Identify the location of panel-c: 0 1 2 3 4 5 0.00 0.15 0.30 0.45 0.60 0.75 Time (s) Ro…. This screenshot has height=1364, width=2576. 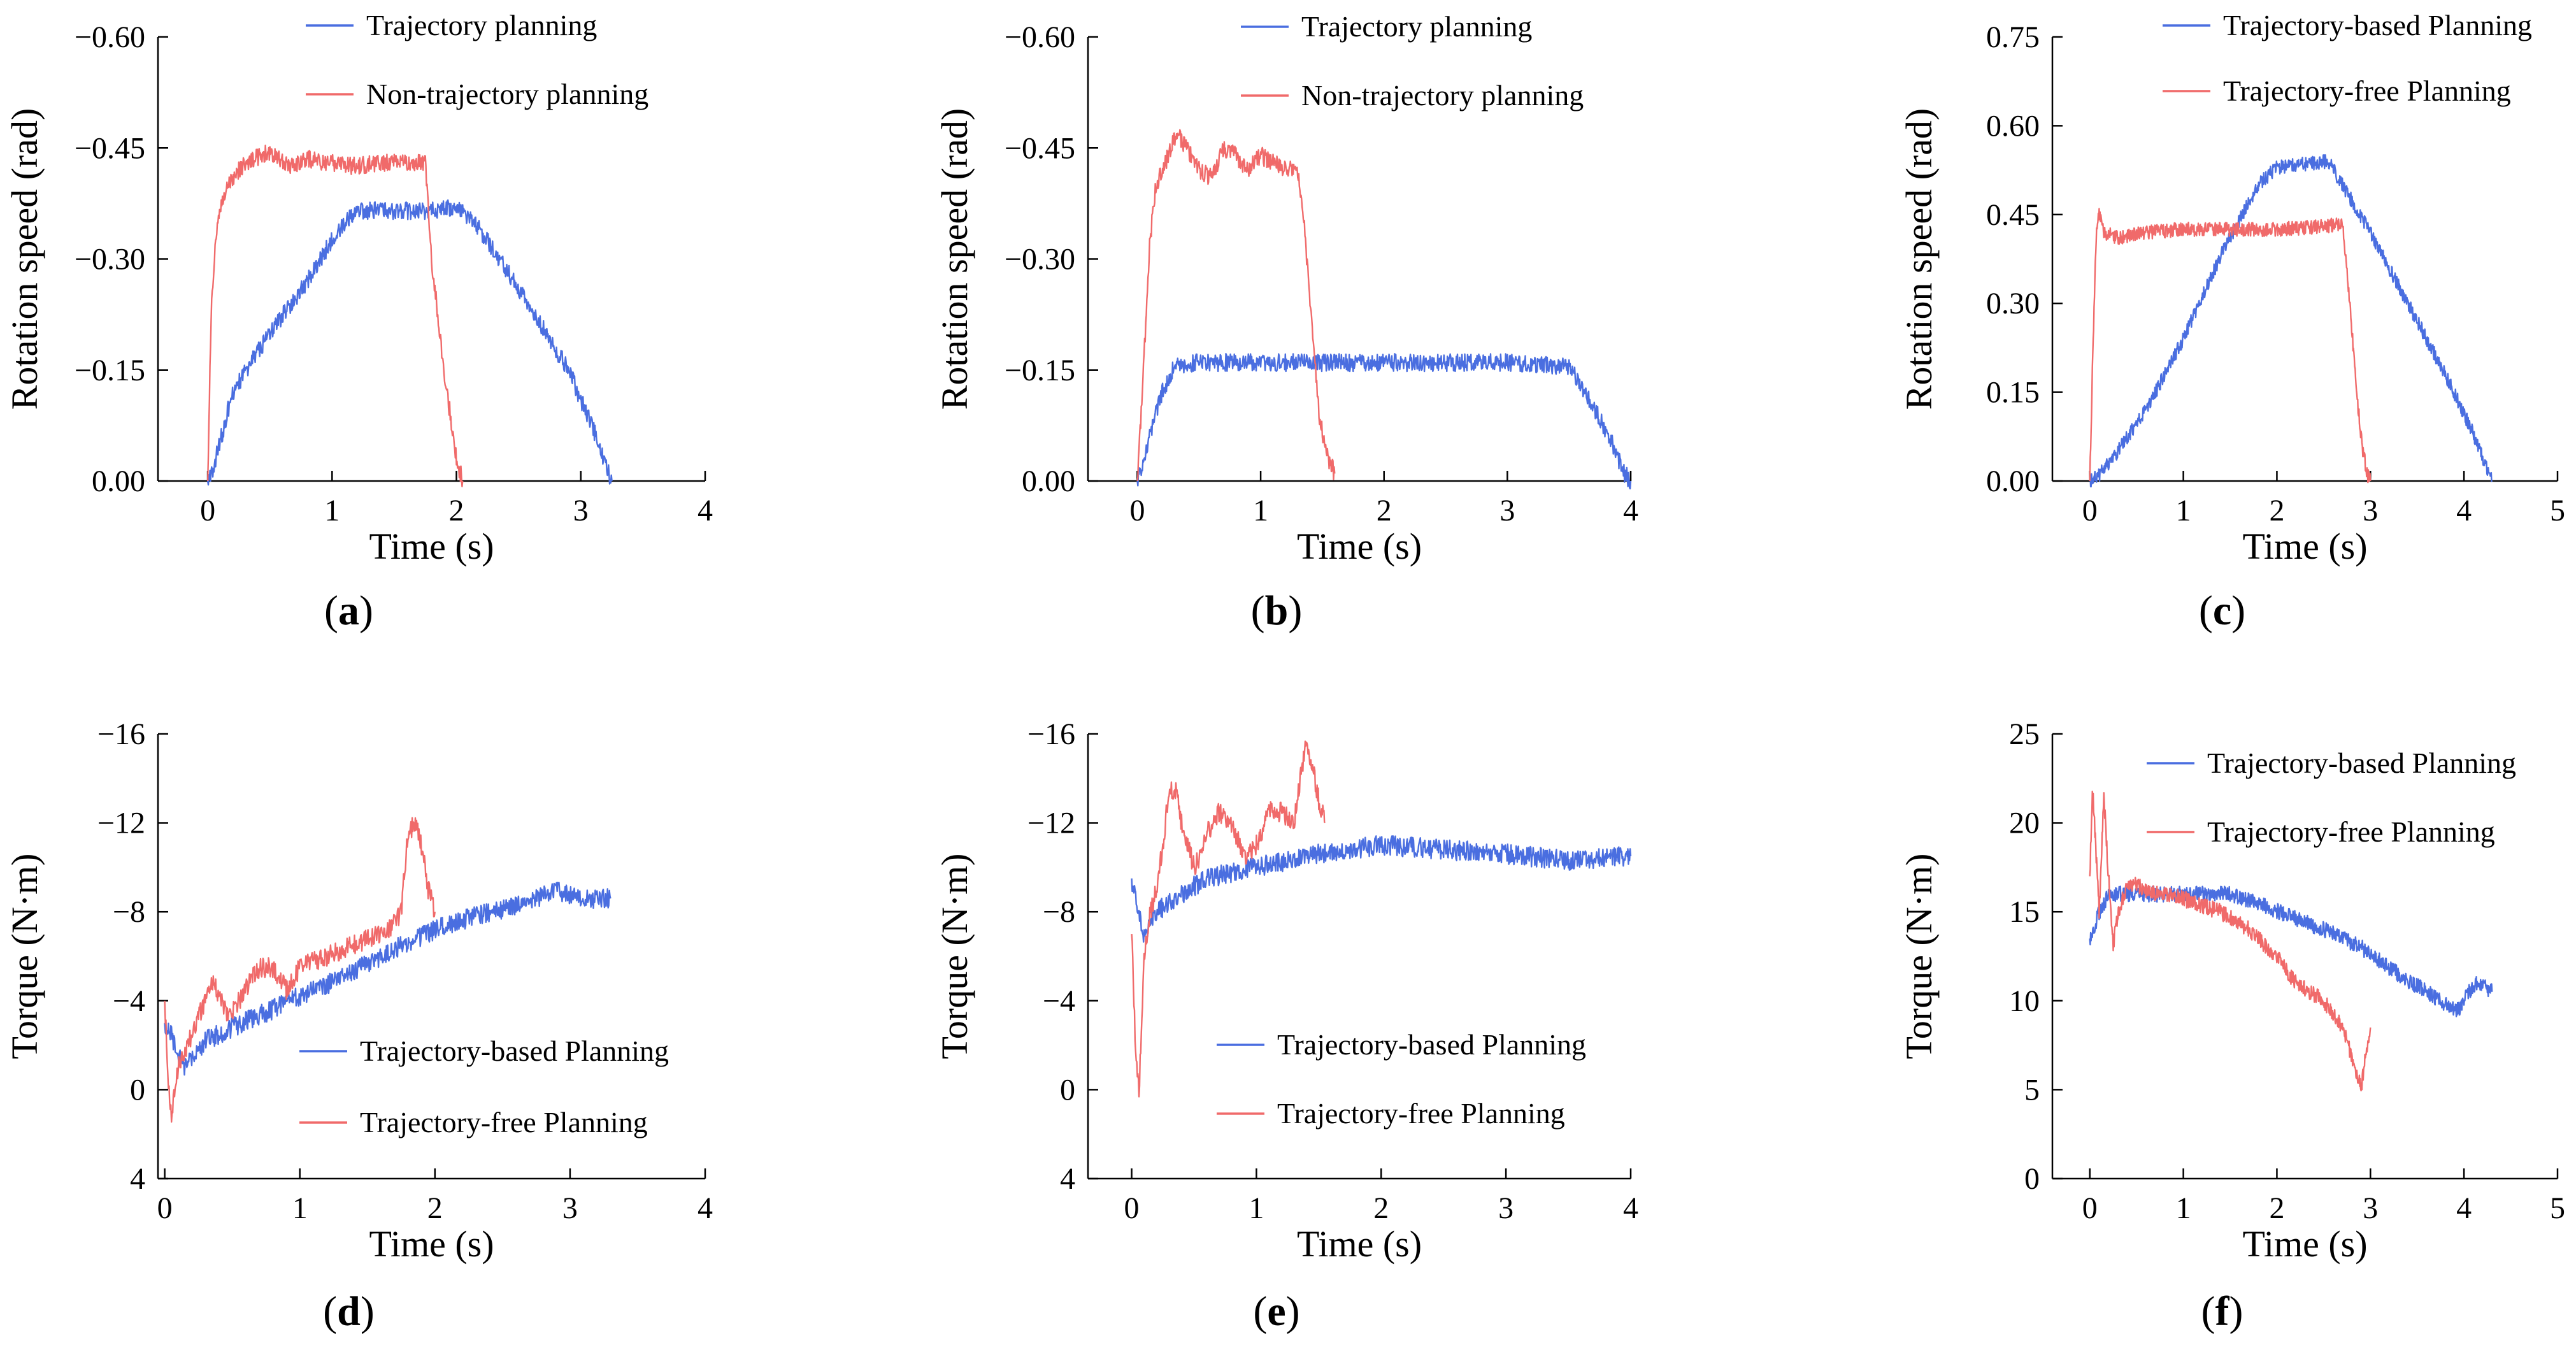
(2231, 321).